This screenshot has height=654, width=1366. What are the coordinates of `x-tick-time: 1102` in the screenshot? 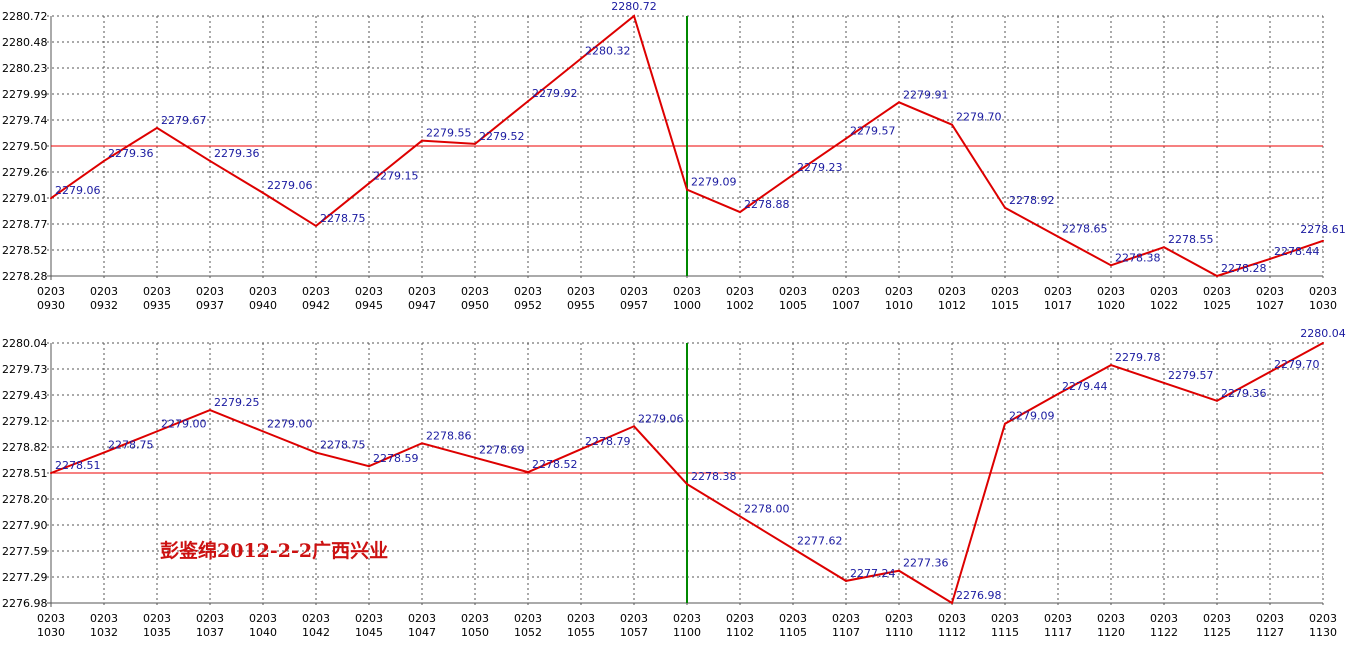 It's located at (740, 632).